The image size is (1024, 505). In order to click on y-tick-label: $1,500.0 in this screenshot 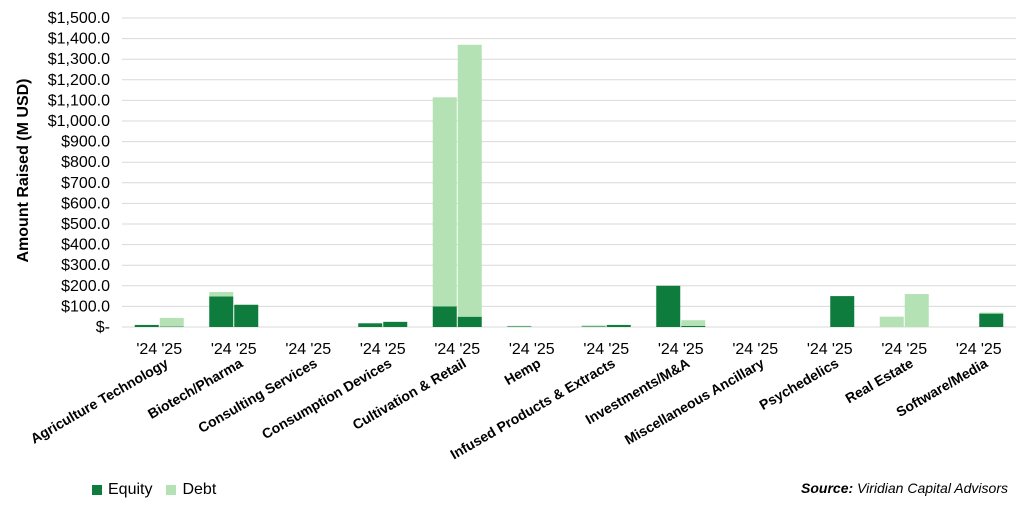, I will do `click(79, 18)`.